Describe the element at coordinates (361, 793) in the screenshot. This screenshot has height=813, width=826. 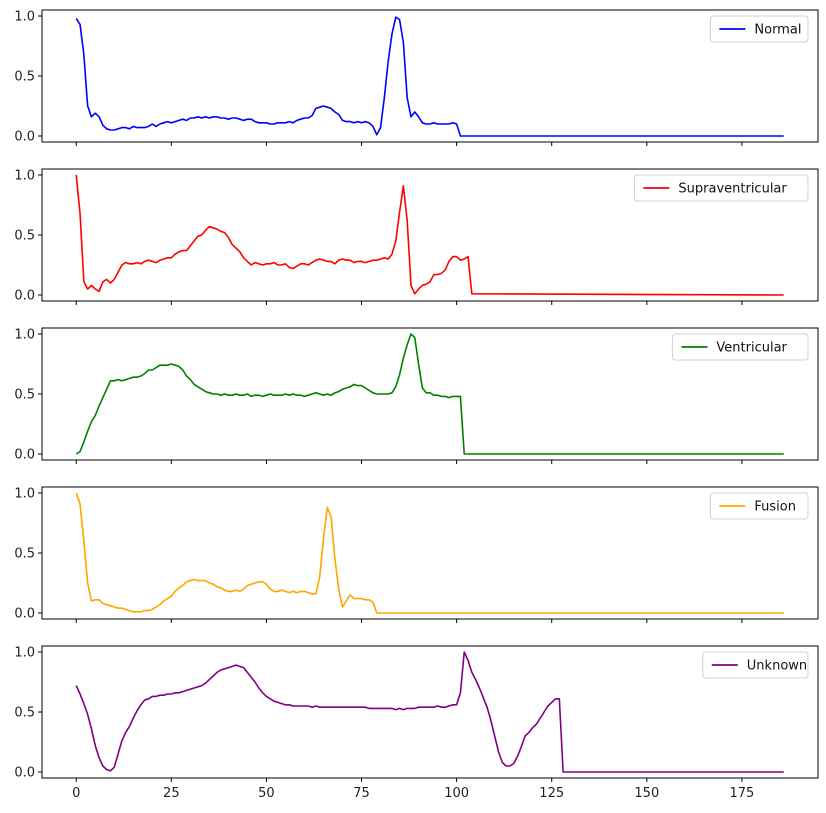
I see `x-tick-label: 75` at that location.